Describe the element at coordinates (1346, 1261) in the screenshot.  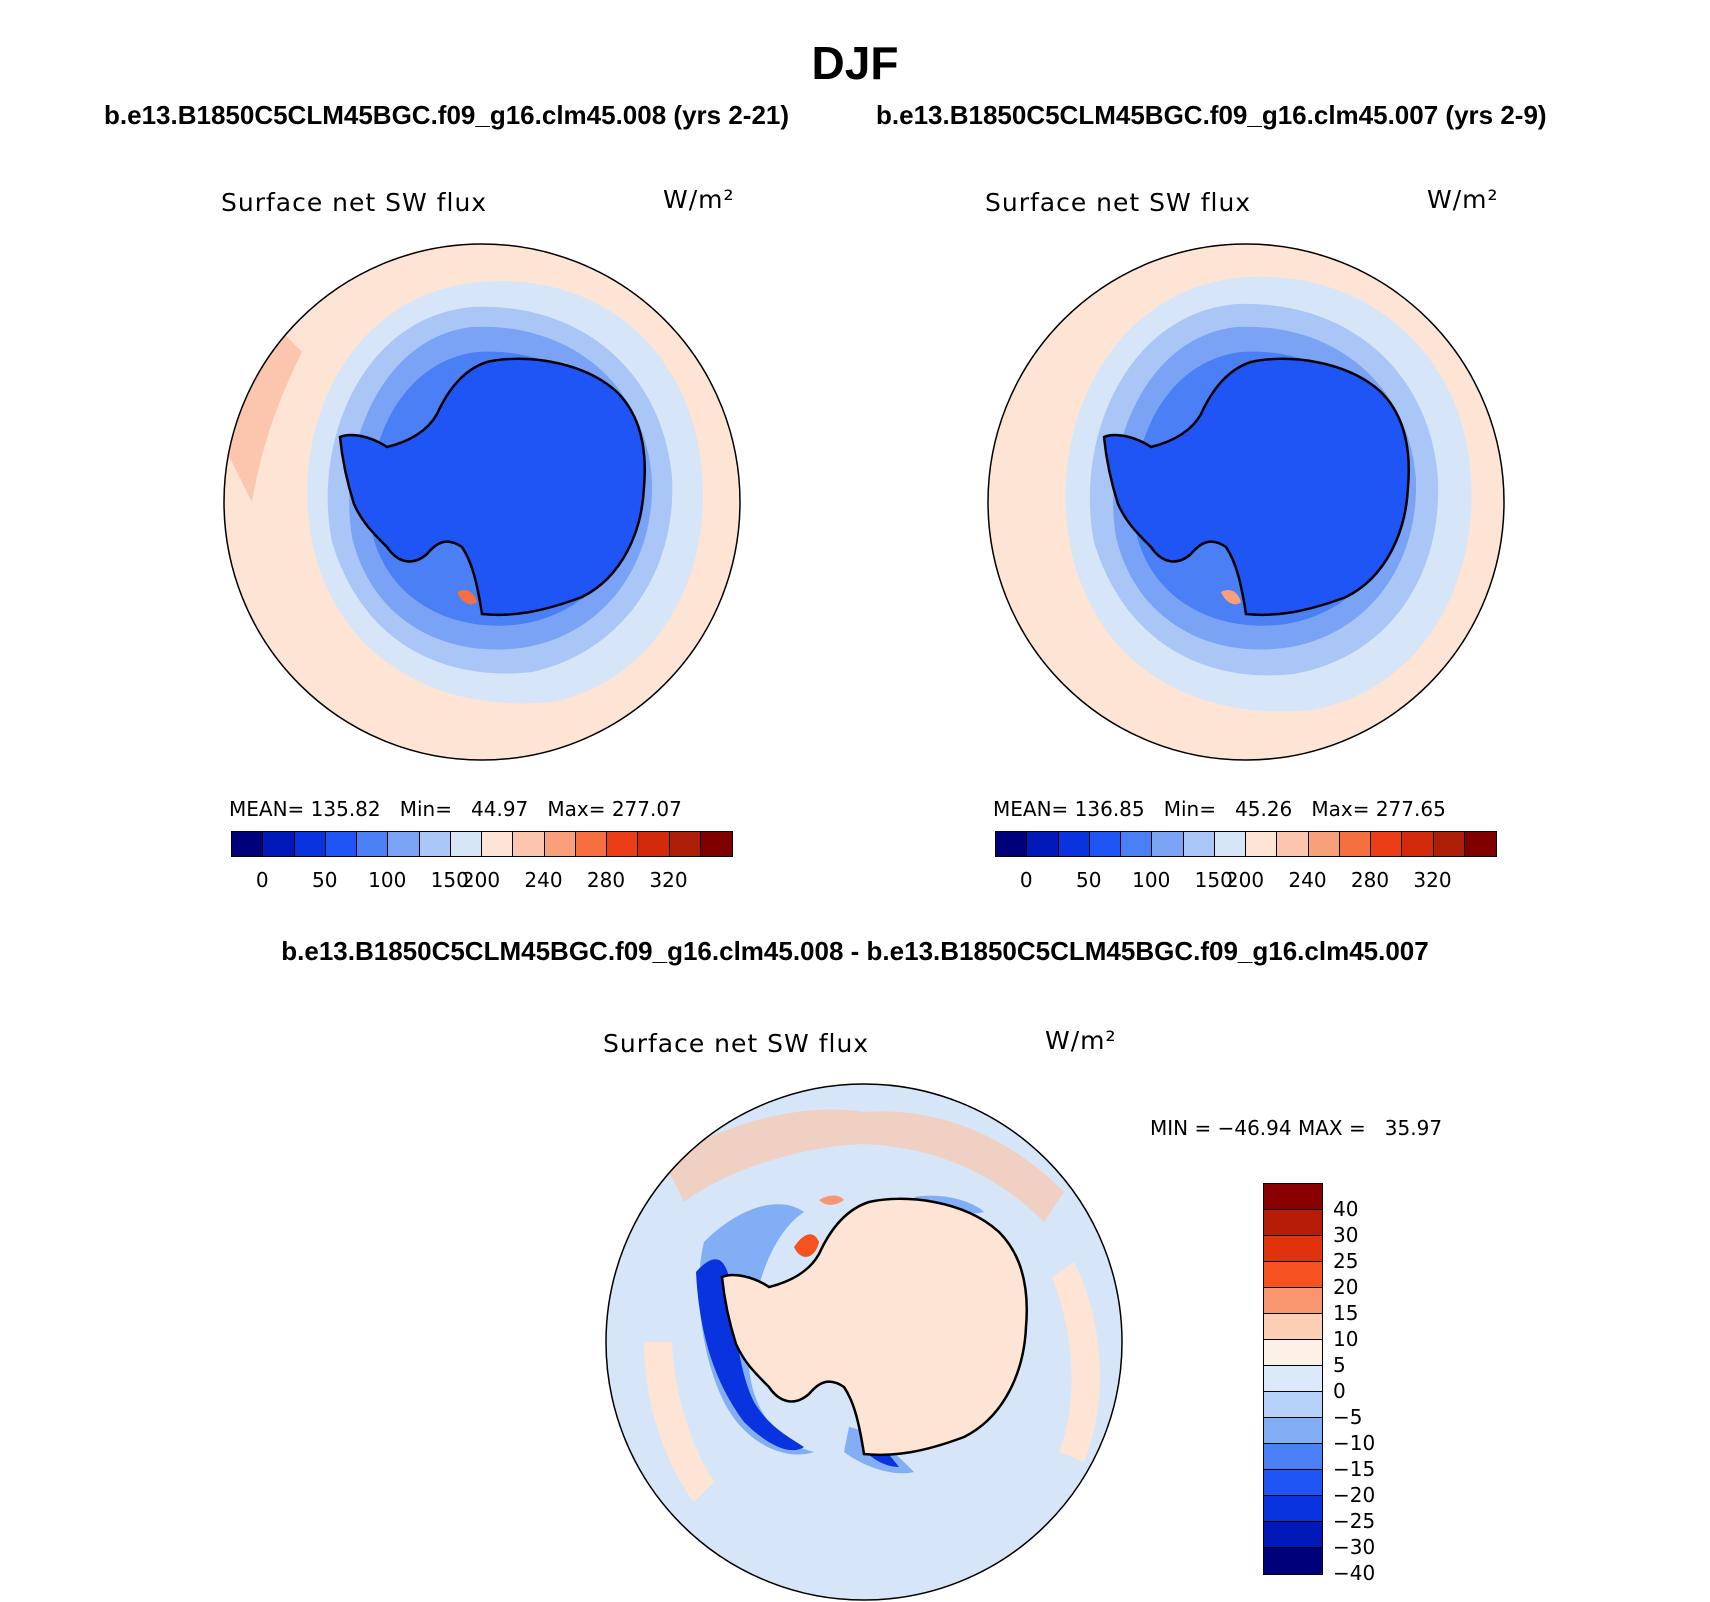
I see `colorbar-tick-label: 25` at that location.